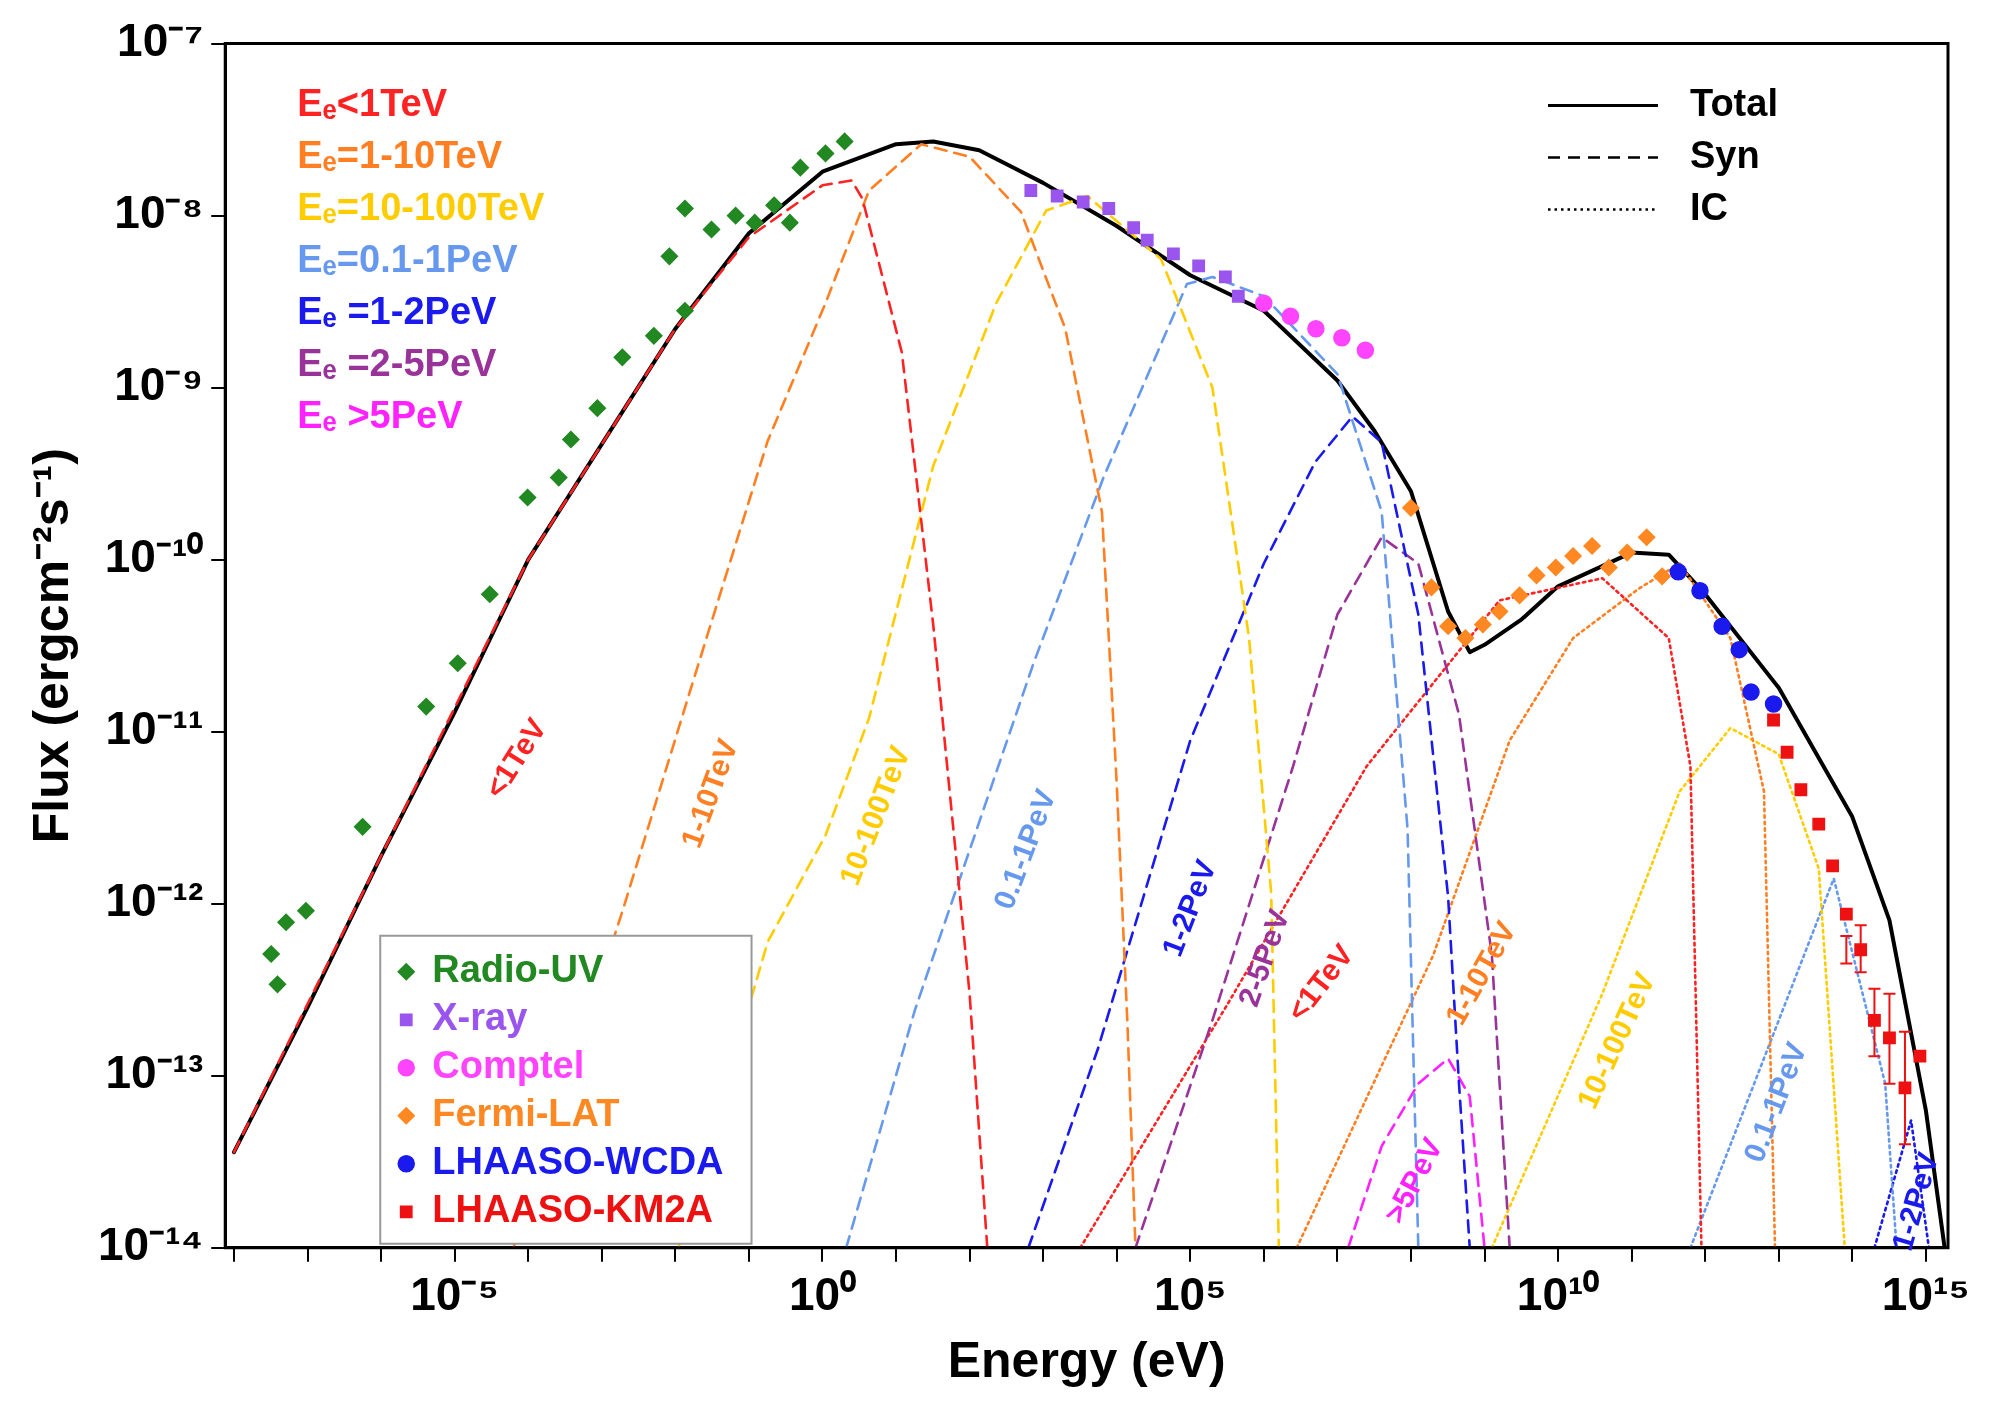 The image size is (2003, 1410). What do you see at coordinates (1925, 1294) in the screenshot?
I see `x-tick-label: 10¹⁵` at bounding box center [1925, 1294].